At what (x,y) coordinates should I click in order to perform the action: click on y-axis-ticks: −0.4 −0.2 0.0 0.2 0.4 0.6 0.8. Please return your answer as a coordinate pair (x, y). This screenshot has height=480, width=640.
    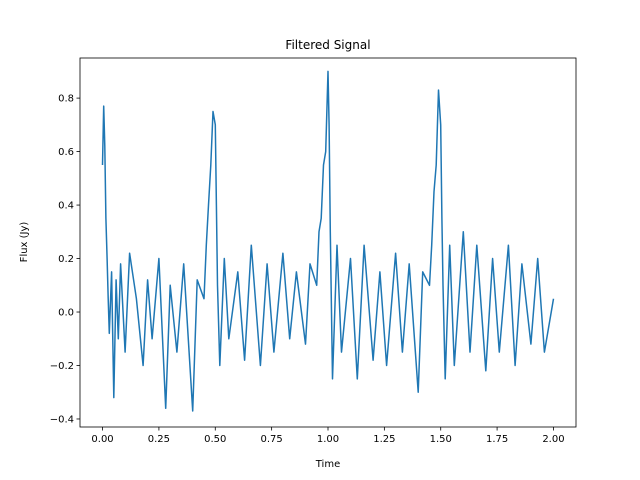
    Looking at the image, I should click on (65, 259).